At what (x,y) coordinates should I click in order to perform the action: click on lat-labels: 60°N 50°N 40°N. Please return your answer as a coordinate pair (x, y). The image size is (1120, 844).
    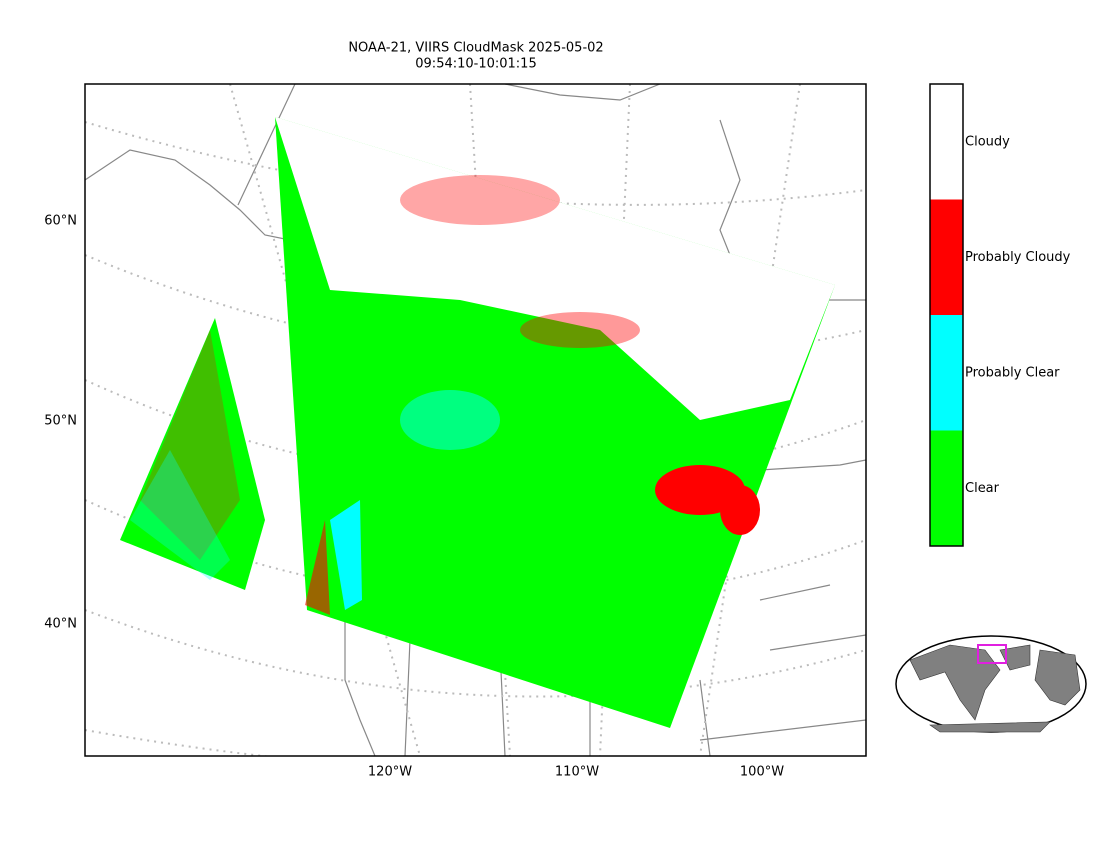
    Looking at the image, I should click on (60, 423).